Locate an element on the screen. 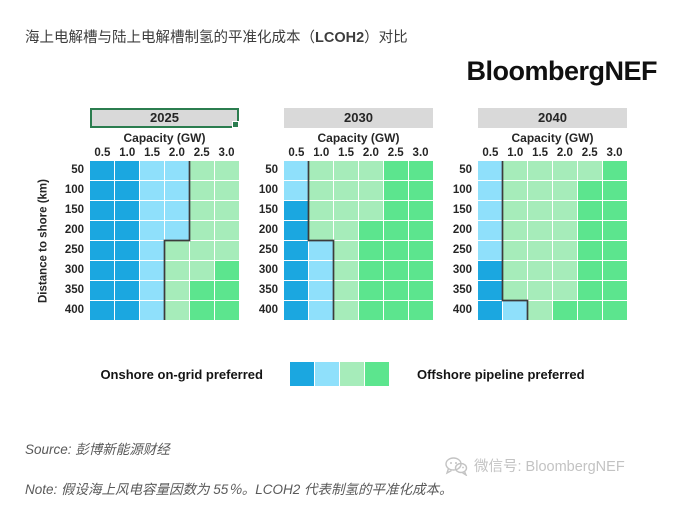 This screenshot has height=530, width=685. x-tick: 2.5 is located at coordinates (589, 153).